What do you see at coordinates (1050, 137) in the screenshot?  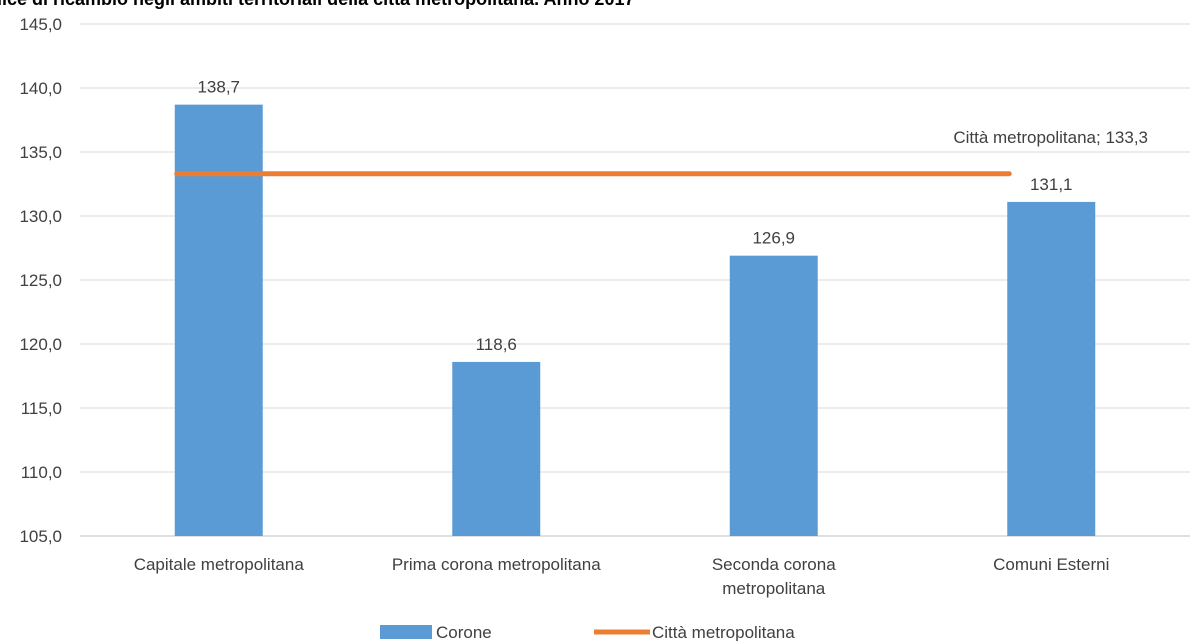 I see `average-line-label: Città metropolitana; 133,3` at bounding box center [1050, 137].